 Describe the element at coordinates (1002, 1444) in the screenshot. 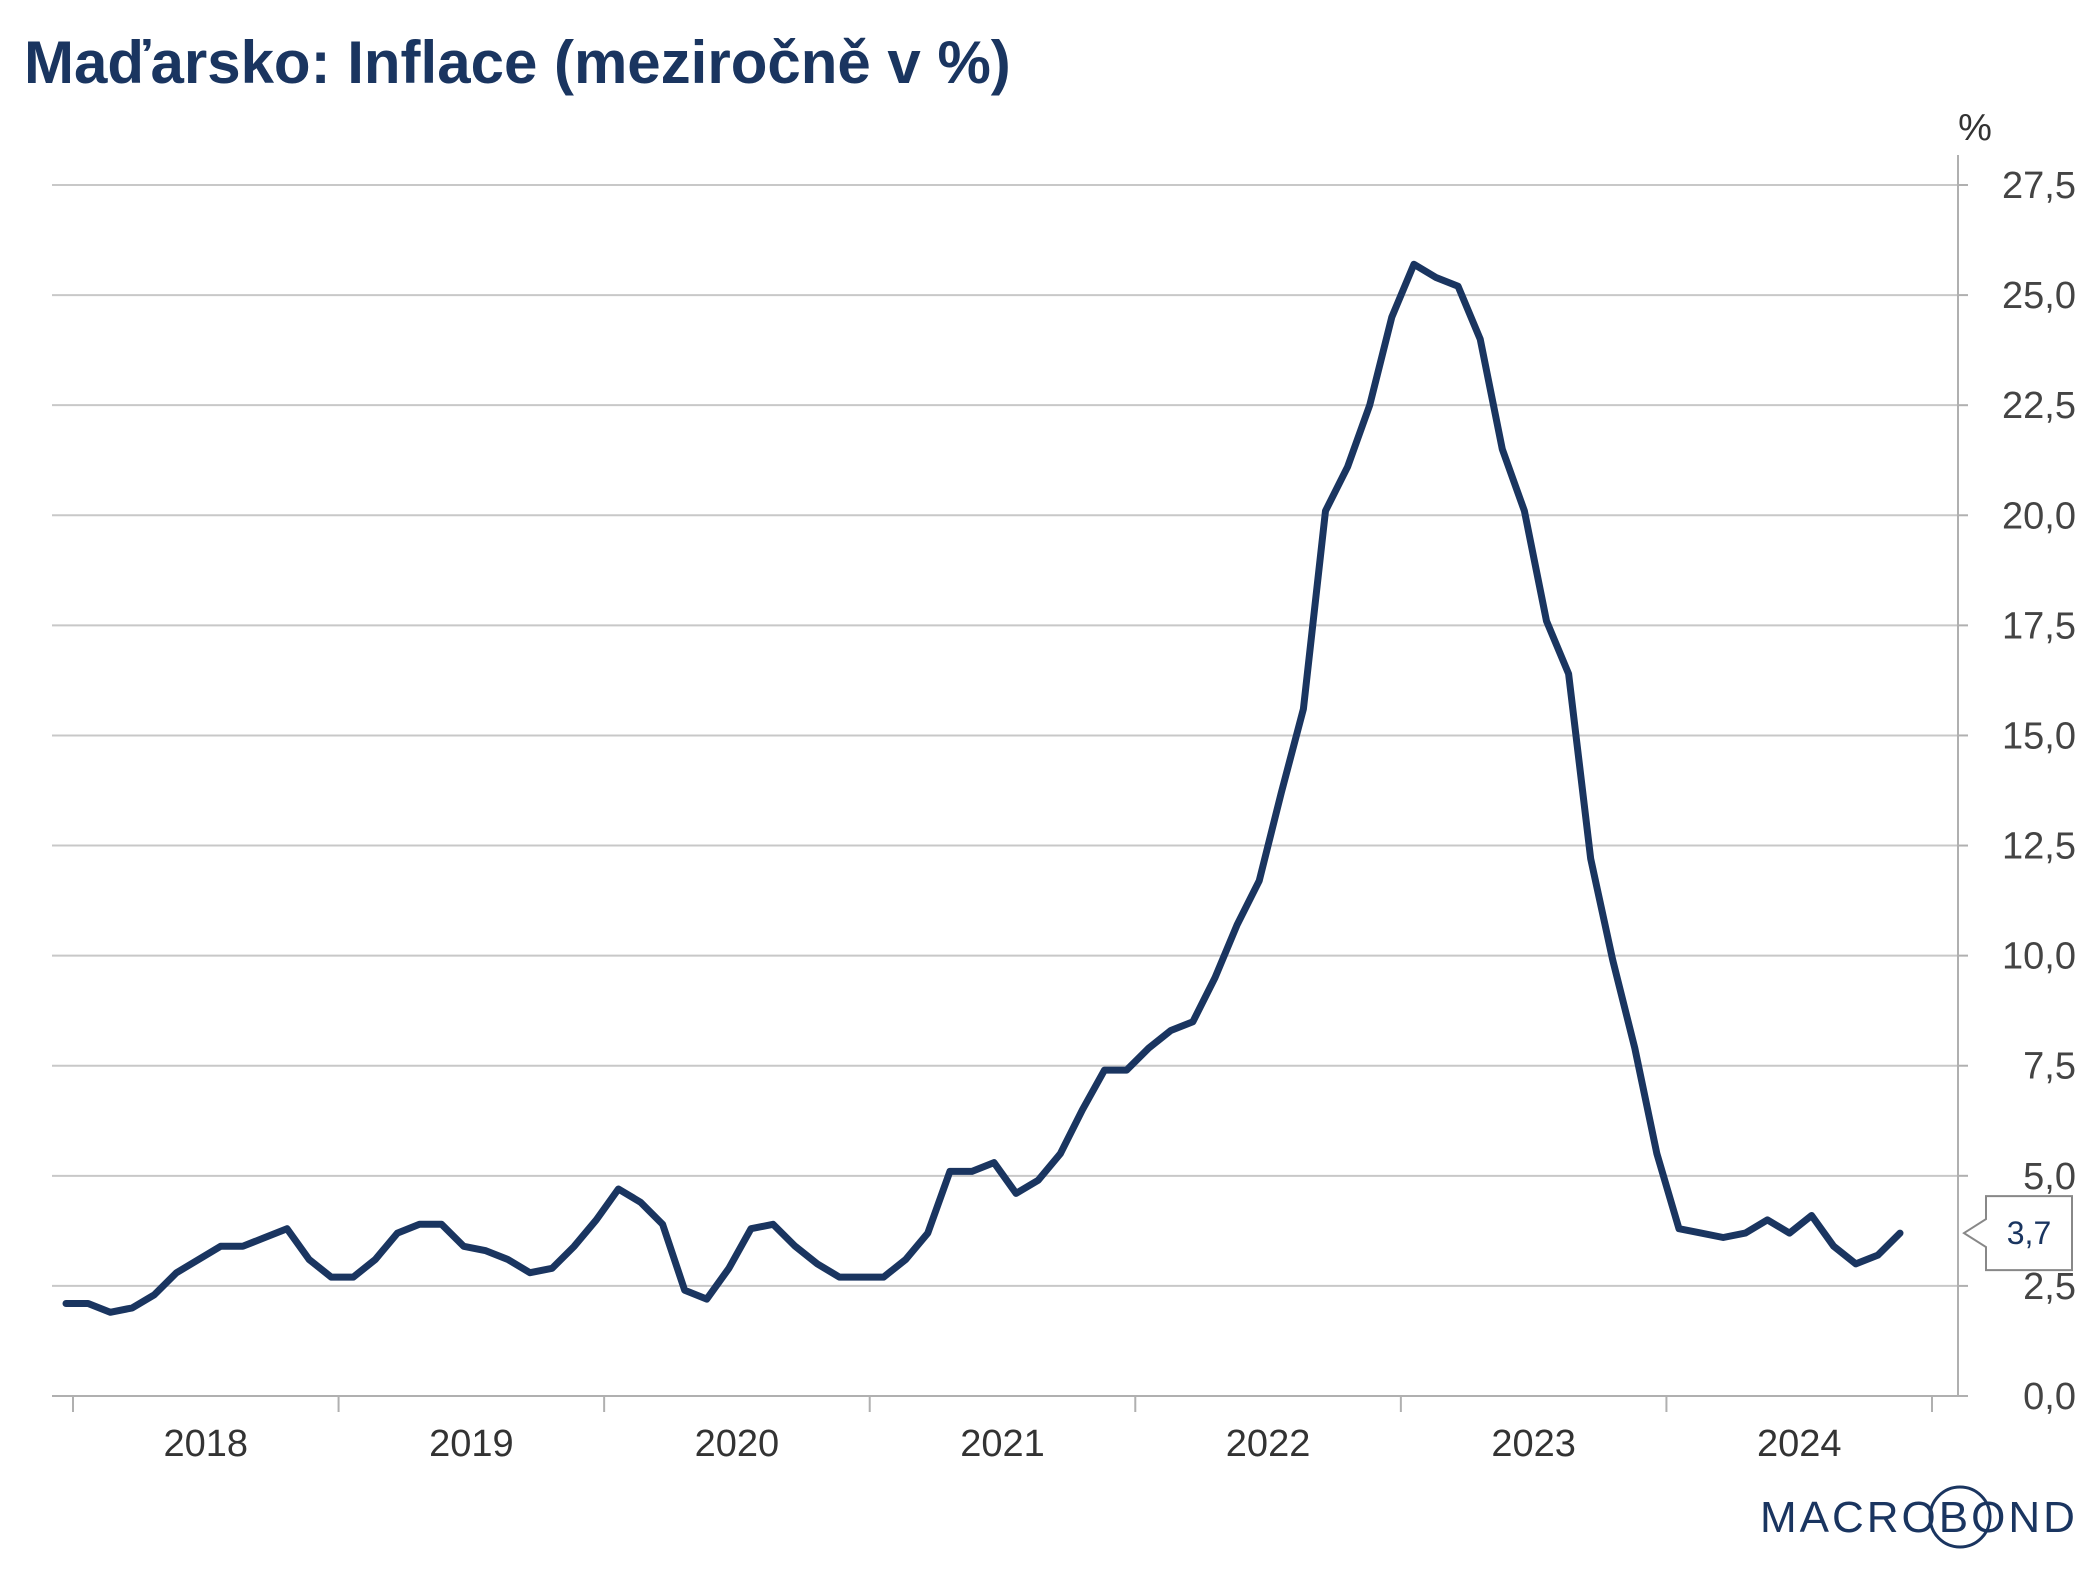

I see `x-tick-label: 2021` at that location.